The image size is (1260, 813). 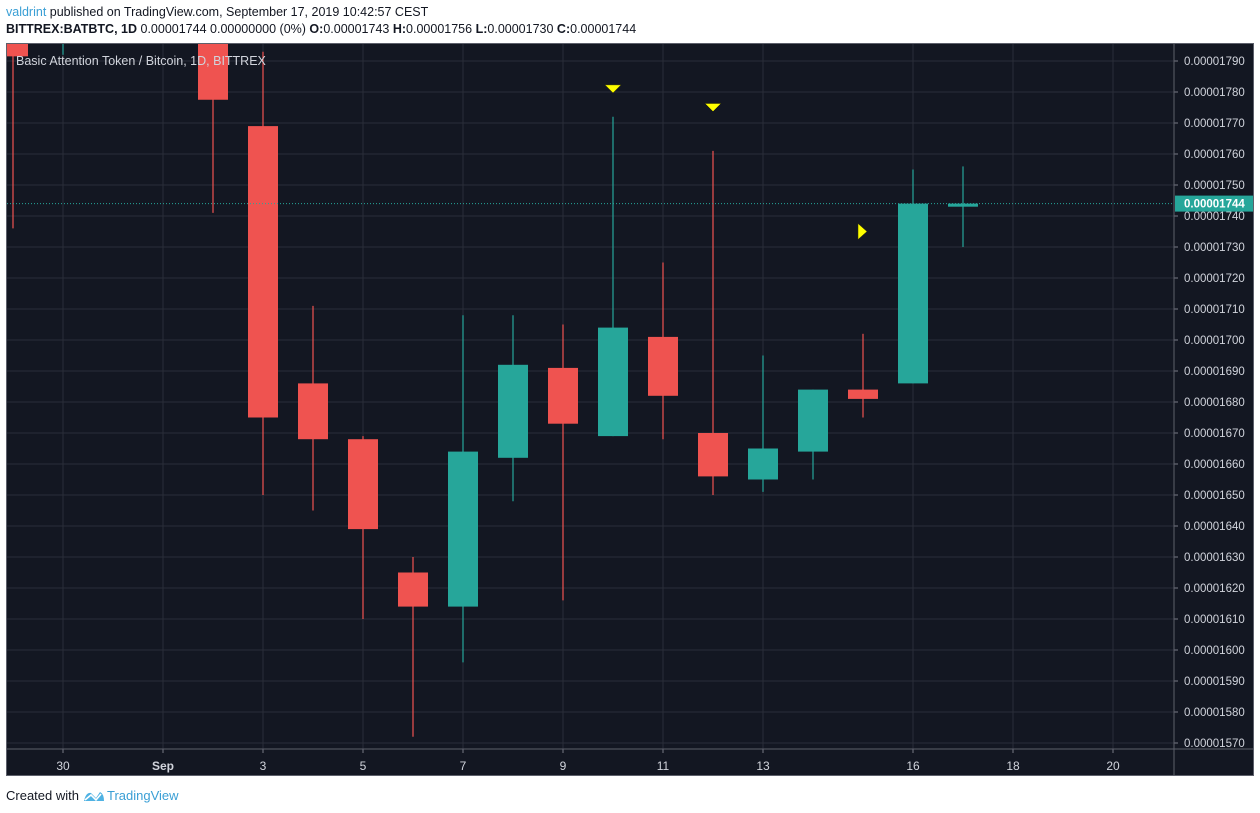 I want to click on y-axis-label: 0.00001680, so click(x=1214, y=403).